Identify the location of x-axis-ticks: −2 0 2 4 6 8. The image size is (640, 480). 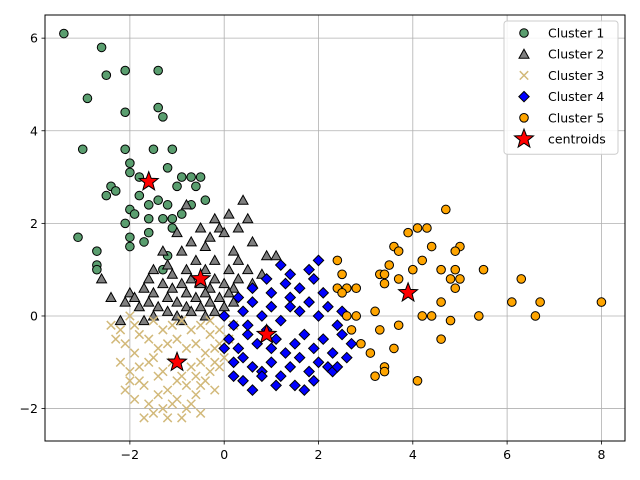
(363, 451).